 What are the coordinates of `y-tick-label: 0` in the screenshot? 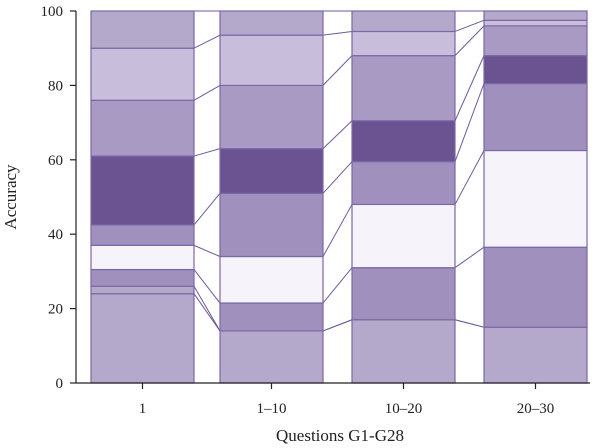 It's located at (60, 384).